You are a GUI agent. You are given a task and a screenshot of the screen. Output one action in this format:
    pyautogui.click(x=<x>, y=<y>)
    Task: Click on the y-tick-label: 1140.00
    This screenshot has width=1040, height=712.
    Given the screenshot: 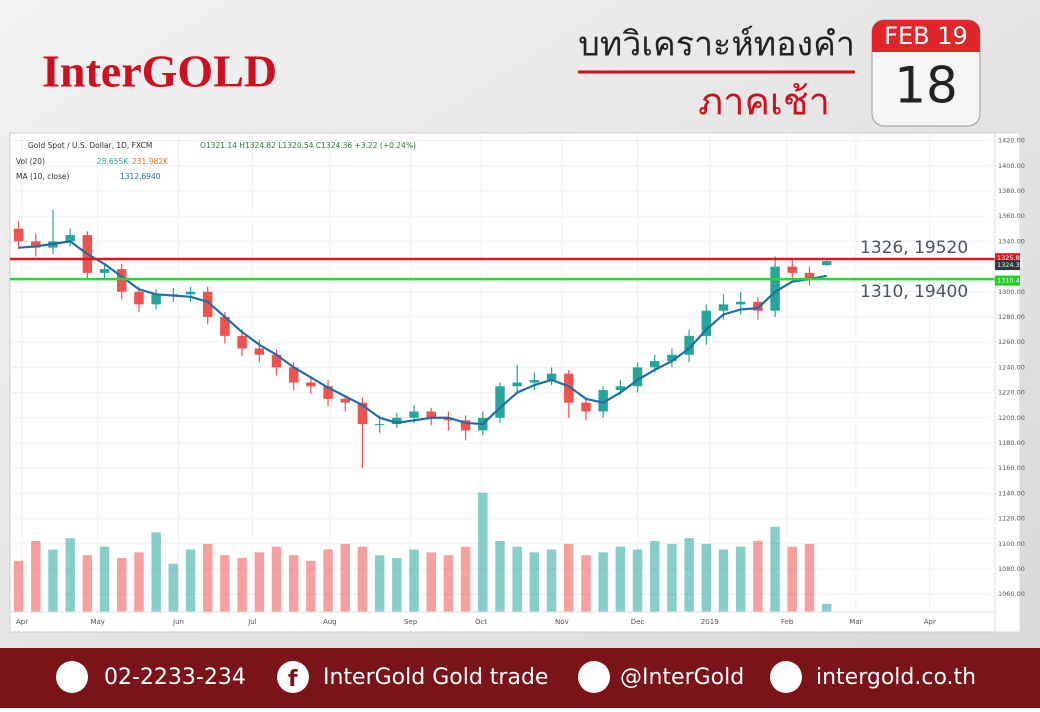 What is the action you would take?
    pyautogui.click(x=1011, y=493)
    